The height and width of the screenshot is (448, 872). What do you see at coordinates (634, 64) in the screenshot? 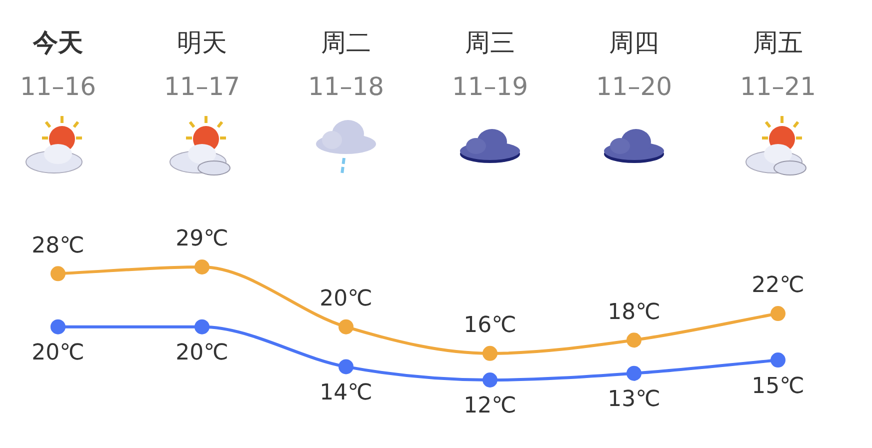
I see `x-tick-label: 周四 11–20` at bounding box center [634, 64].